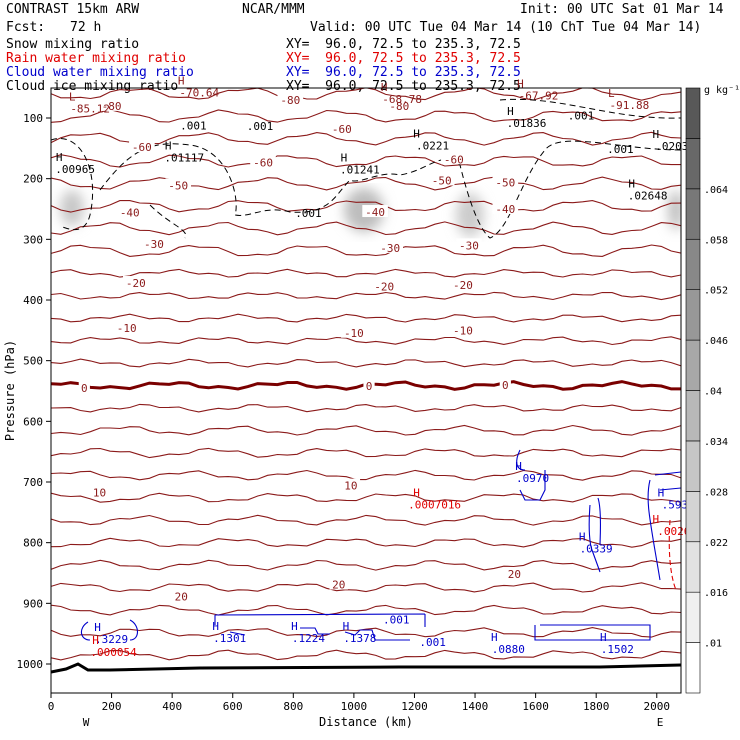 The width and height of the screenshot is (740, 740). What do you see at coordinates (184, 157) in the screenshot?
I see `ice-max-value: .01117` at bounding box center [184, 157].